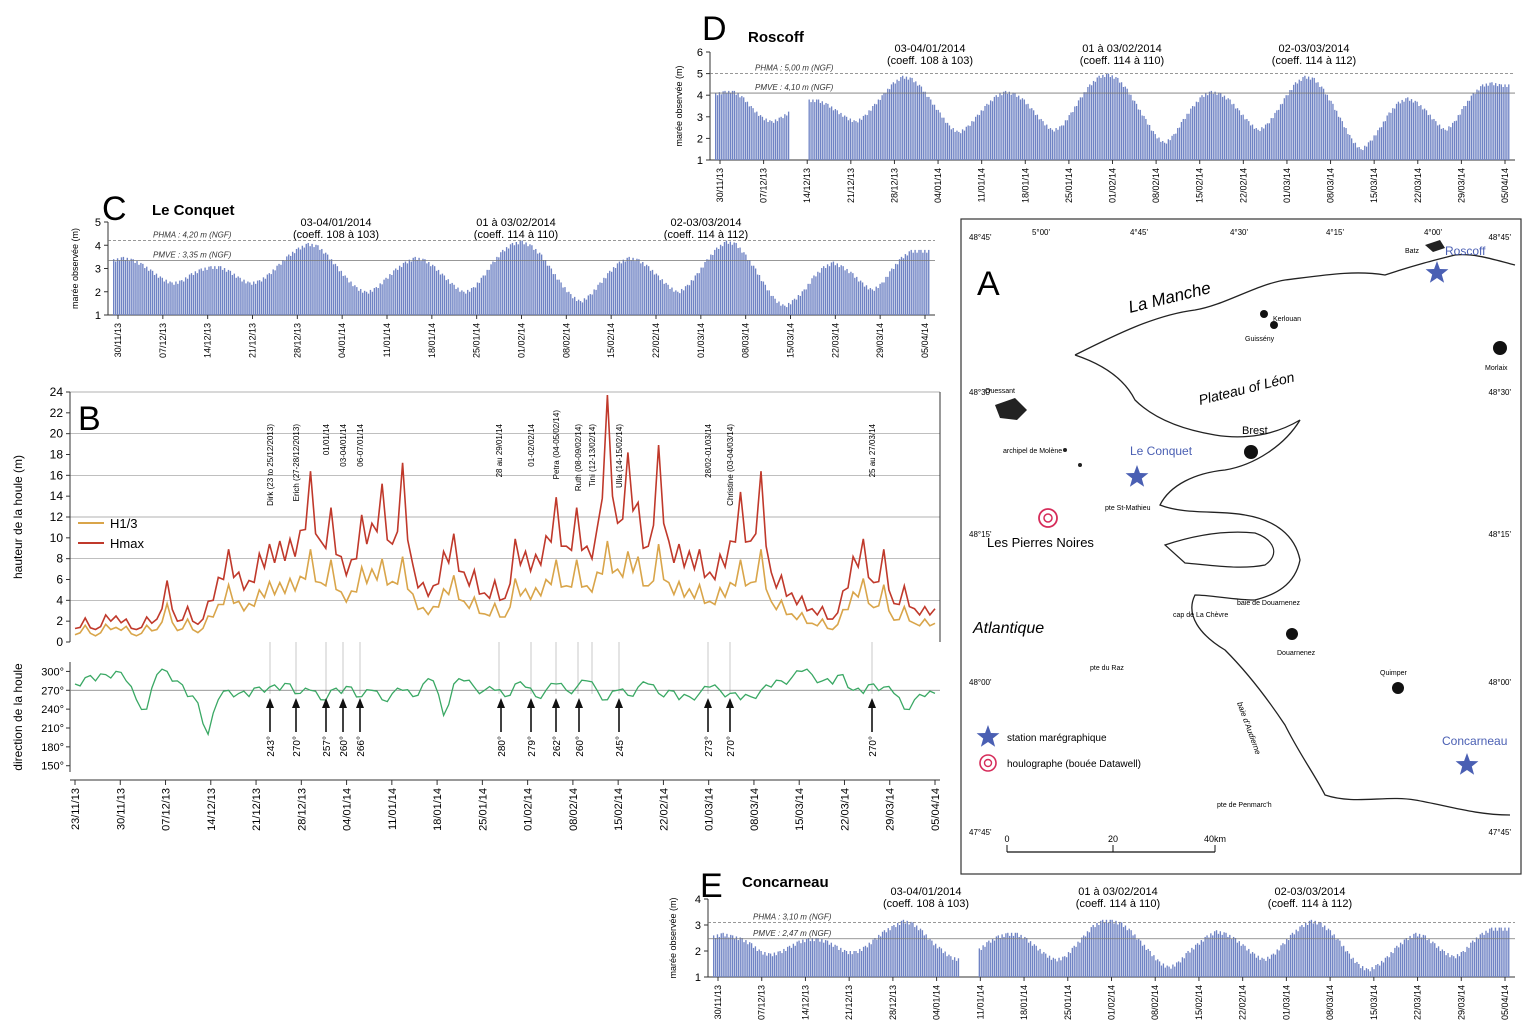 This screenshot has height=1027, width=1525. I want to click on y-tick-label: 4, so click(98, 246).